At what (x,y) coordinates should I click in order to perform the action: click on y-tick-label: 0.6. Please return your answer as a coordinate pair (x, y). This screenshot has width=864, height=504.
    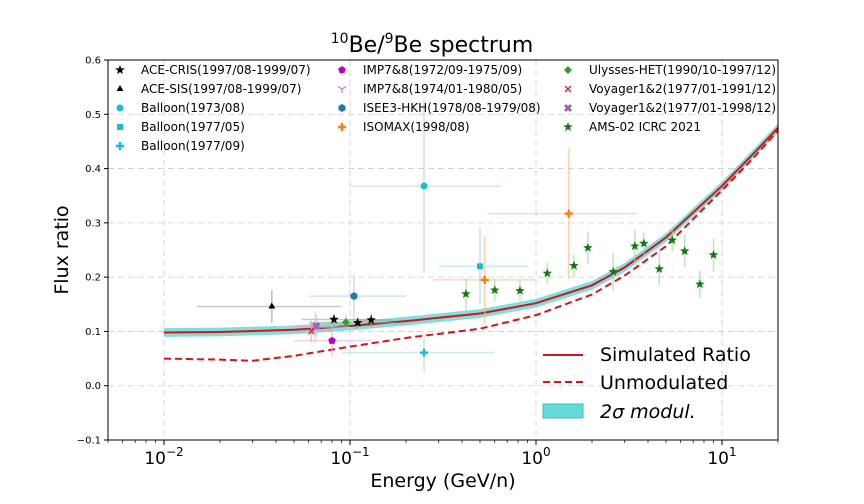
    Looking at the image, I should click on (93, 61).